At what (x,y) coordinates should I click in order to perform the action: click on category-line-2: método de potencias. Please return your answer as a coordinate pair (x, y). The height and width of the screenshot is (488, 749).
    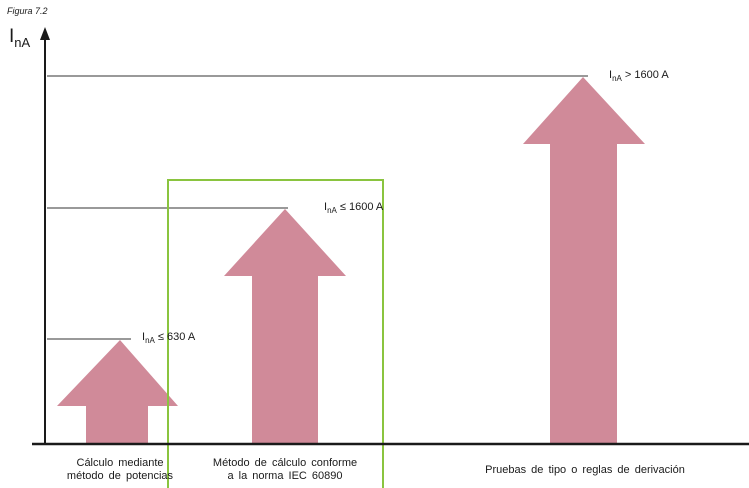
    Looking at the image, I should click on (120, 476).